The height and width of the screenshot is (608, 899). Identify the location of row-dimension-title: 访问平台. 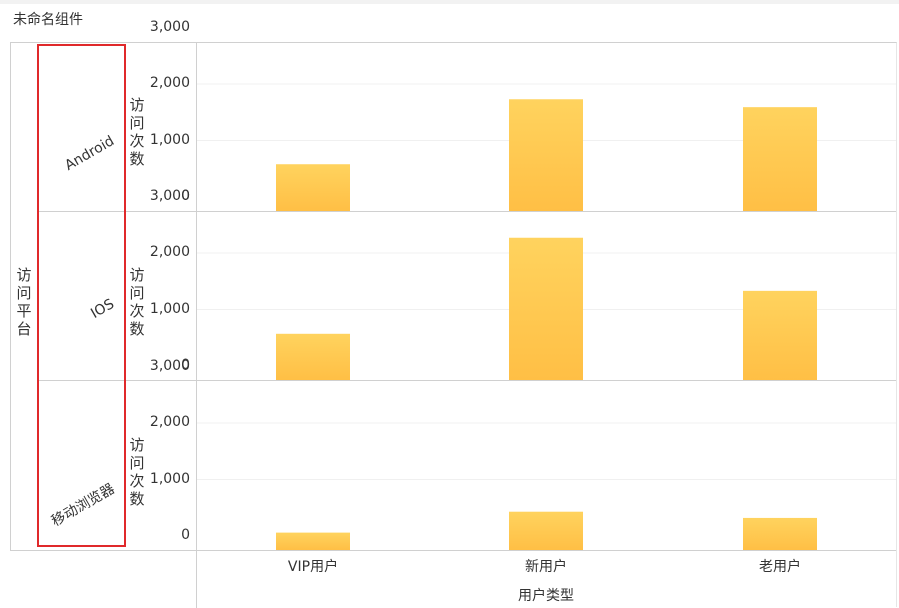
(24, 302).